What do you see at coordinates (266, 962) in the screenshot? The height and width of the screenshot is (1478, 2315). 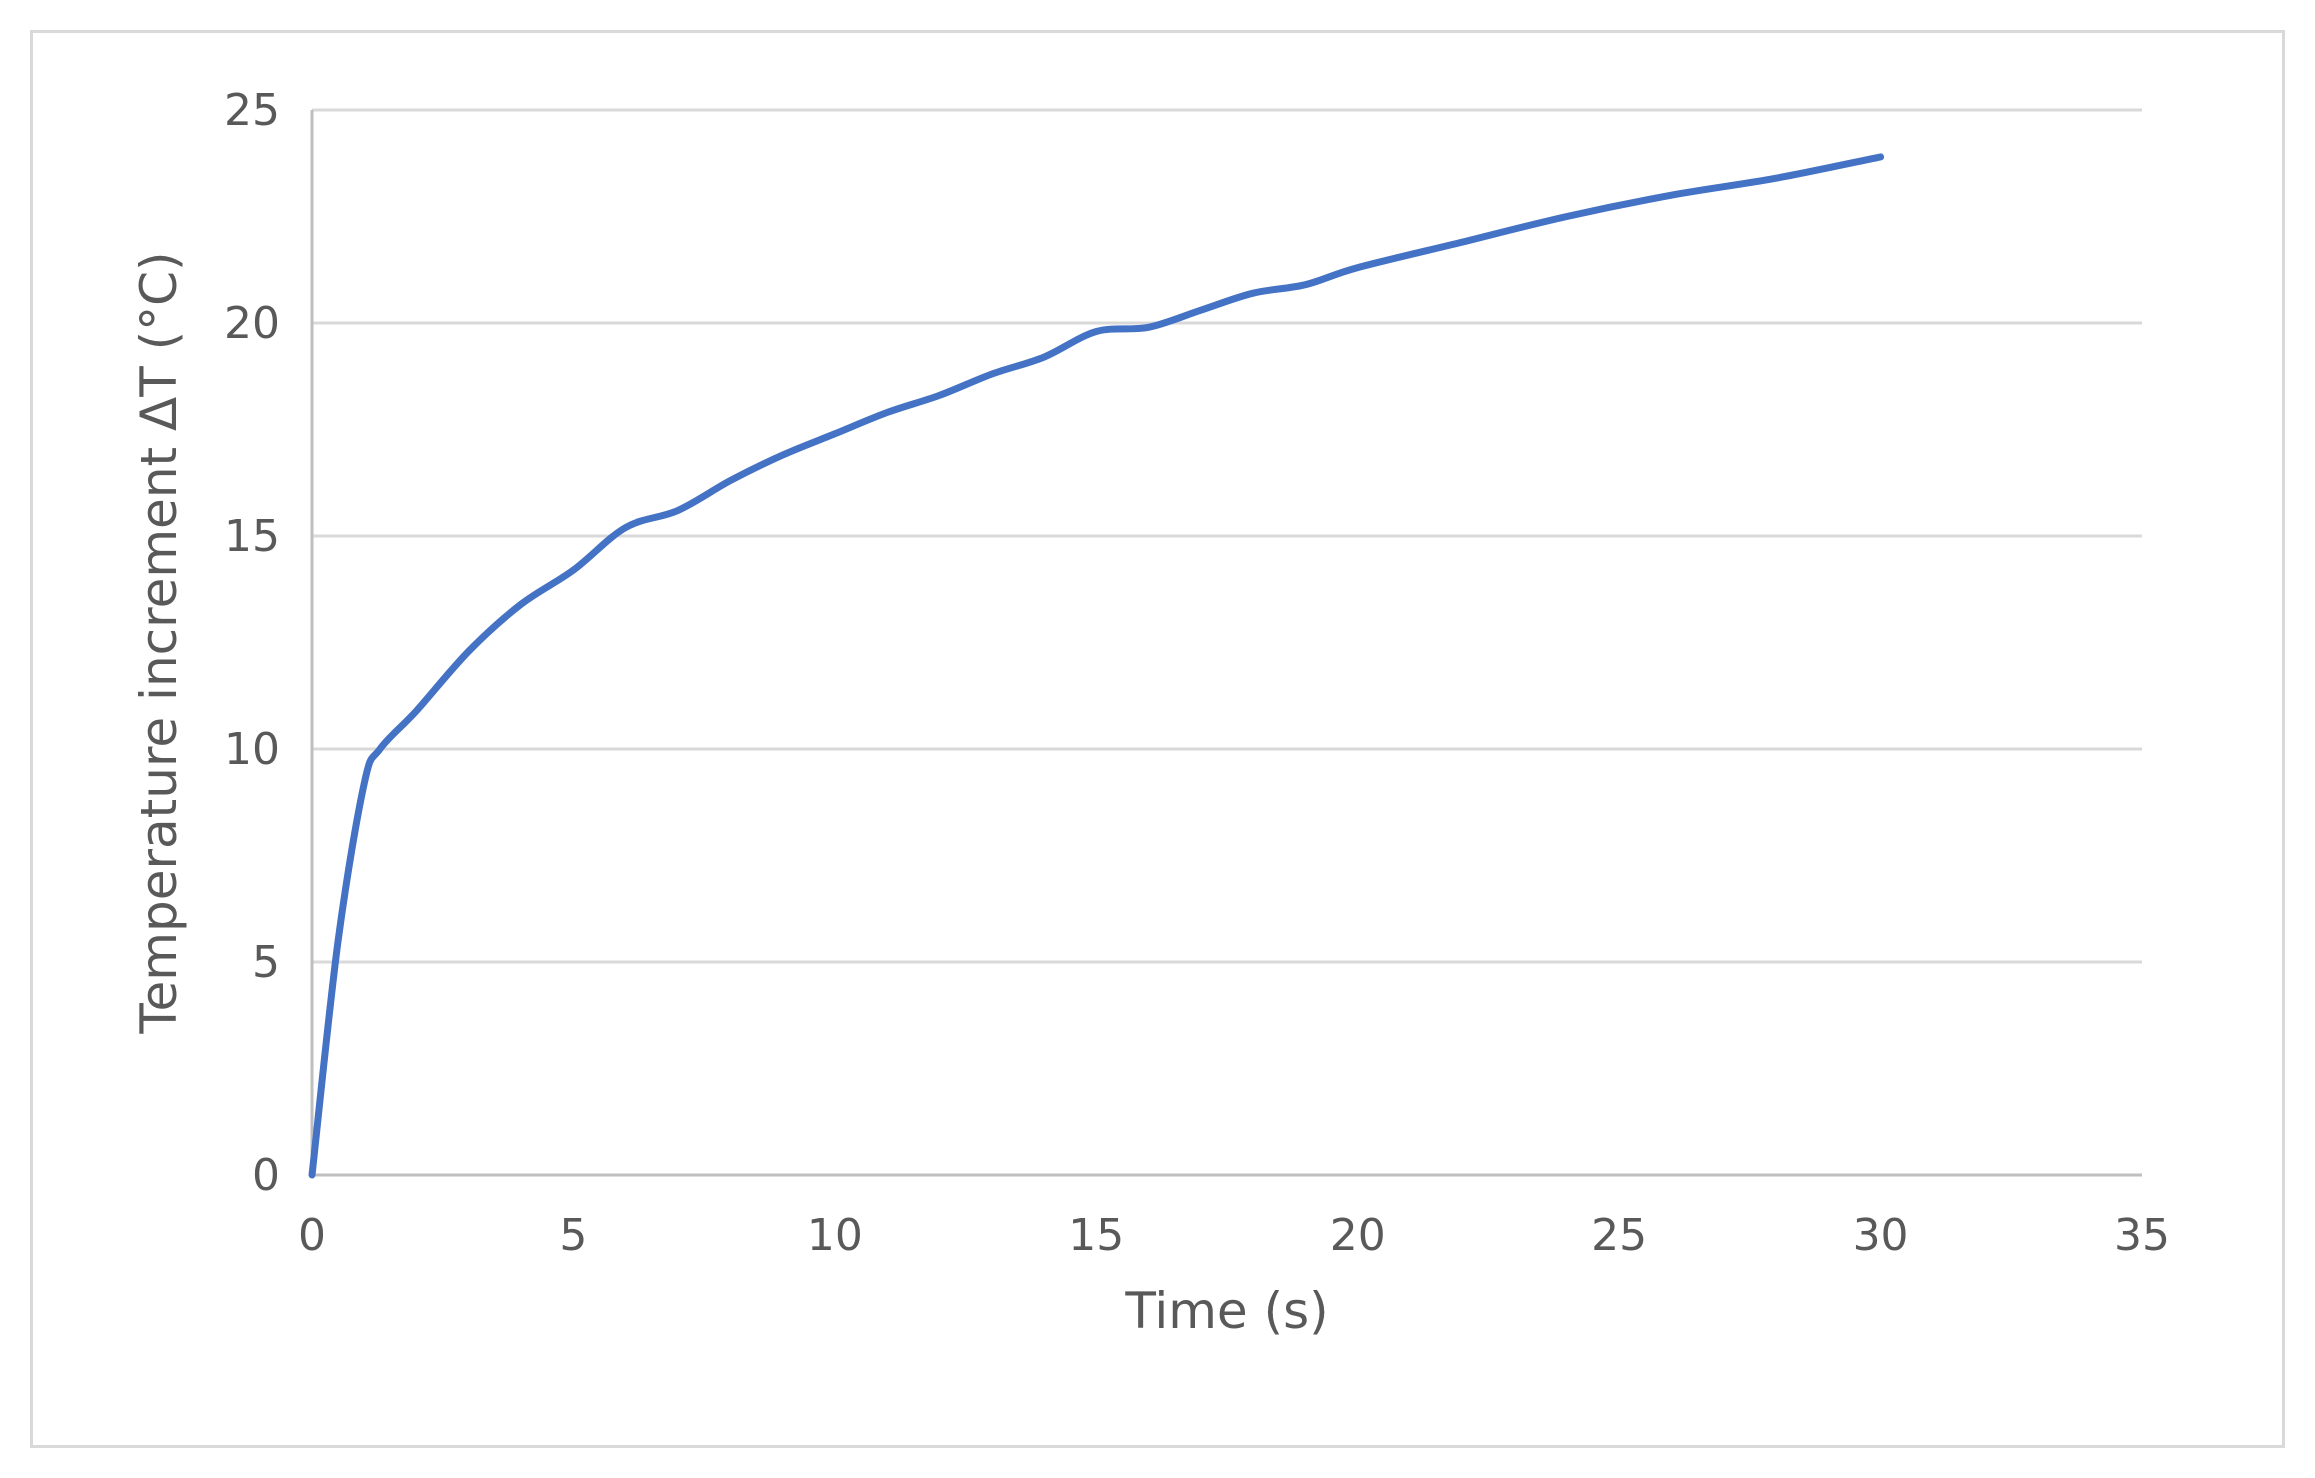 I see `y-tick-label: 5` at bounding box center [266, 962].